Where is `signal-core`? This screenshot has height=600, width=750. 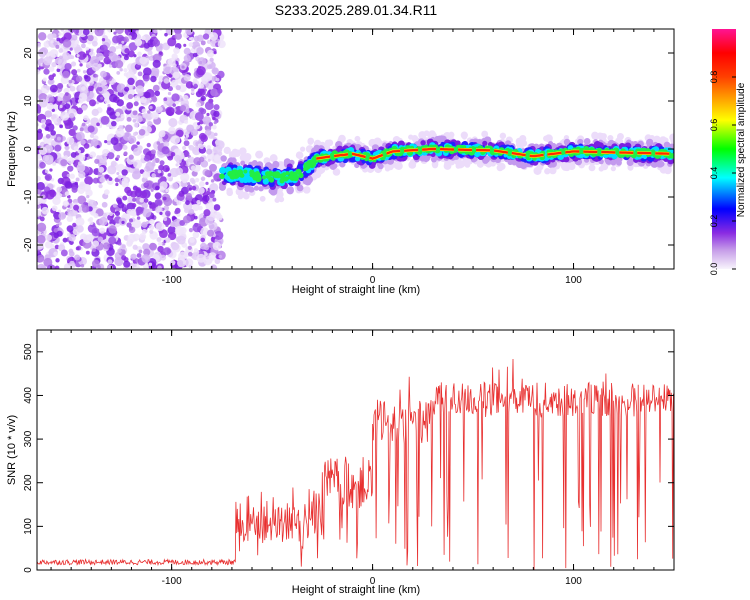
signal-core is located at coordinates (493, 153).